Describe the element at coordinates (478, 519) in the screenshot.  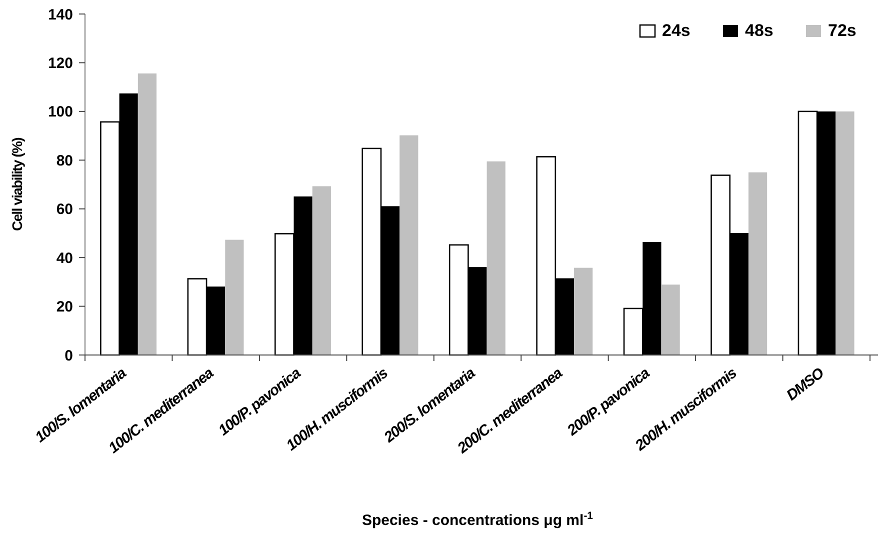
I see `x-axis-title: Species - concentrations μg ml$^{-1}$` at that location.